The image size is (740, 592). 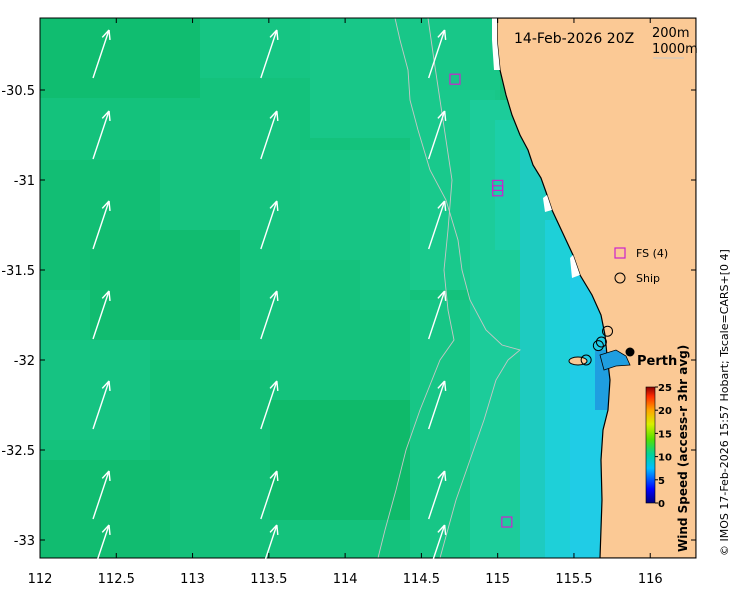 I want to click on isobath-label-200m: 200m, so click(x=670, y=33).